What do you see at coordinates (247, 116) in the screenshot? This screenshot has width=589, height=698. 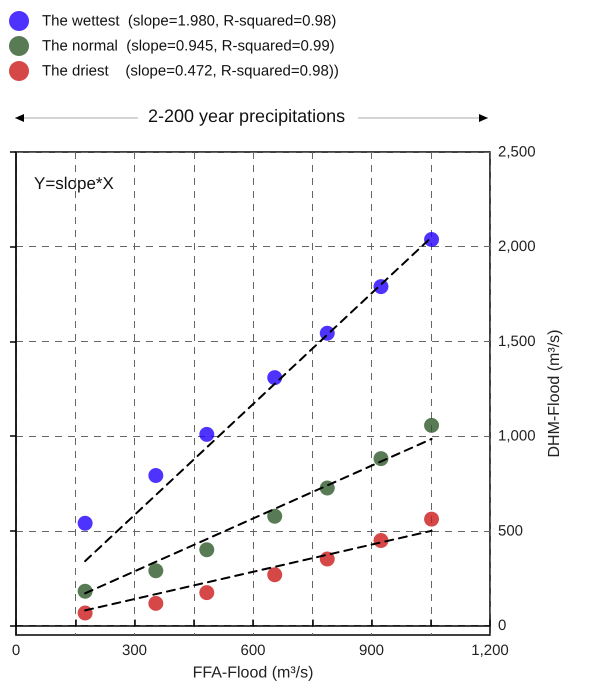 I see `text: 2-200 year precipitations` at bounding box center [247, 116].